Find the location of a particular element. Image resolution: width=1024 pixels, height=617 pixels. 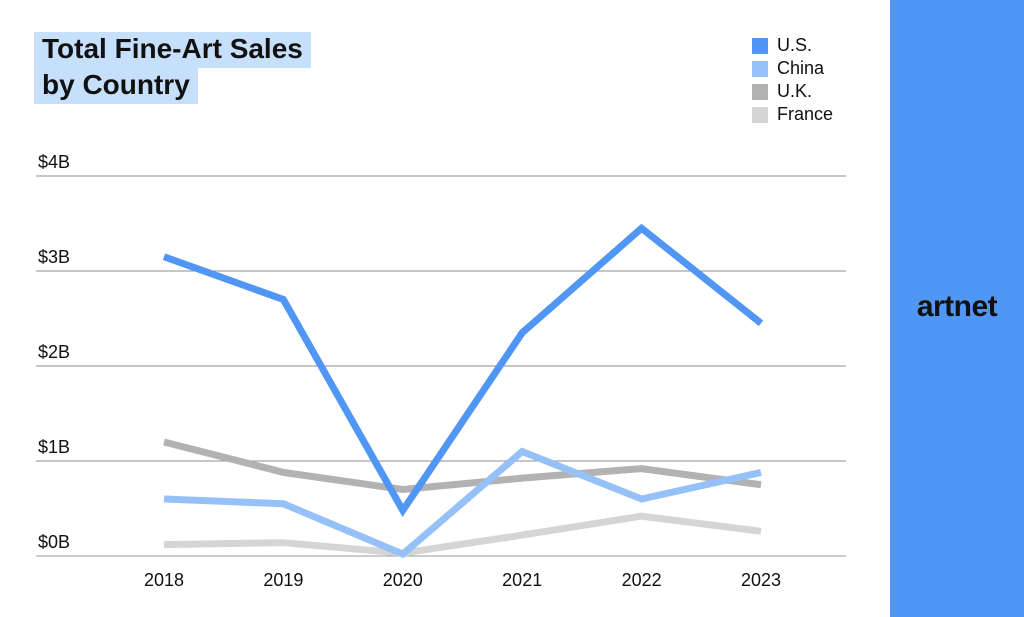

x-tick-label: 2018 is located at coordinates (164, 580).